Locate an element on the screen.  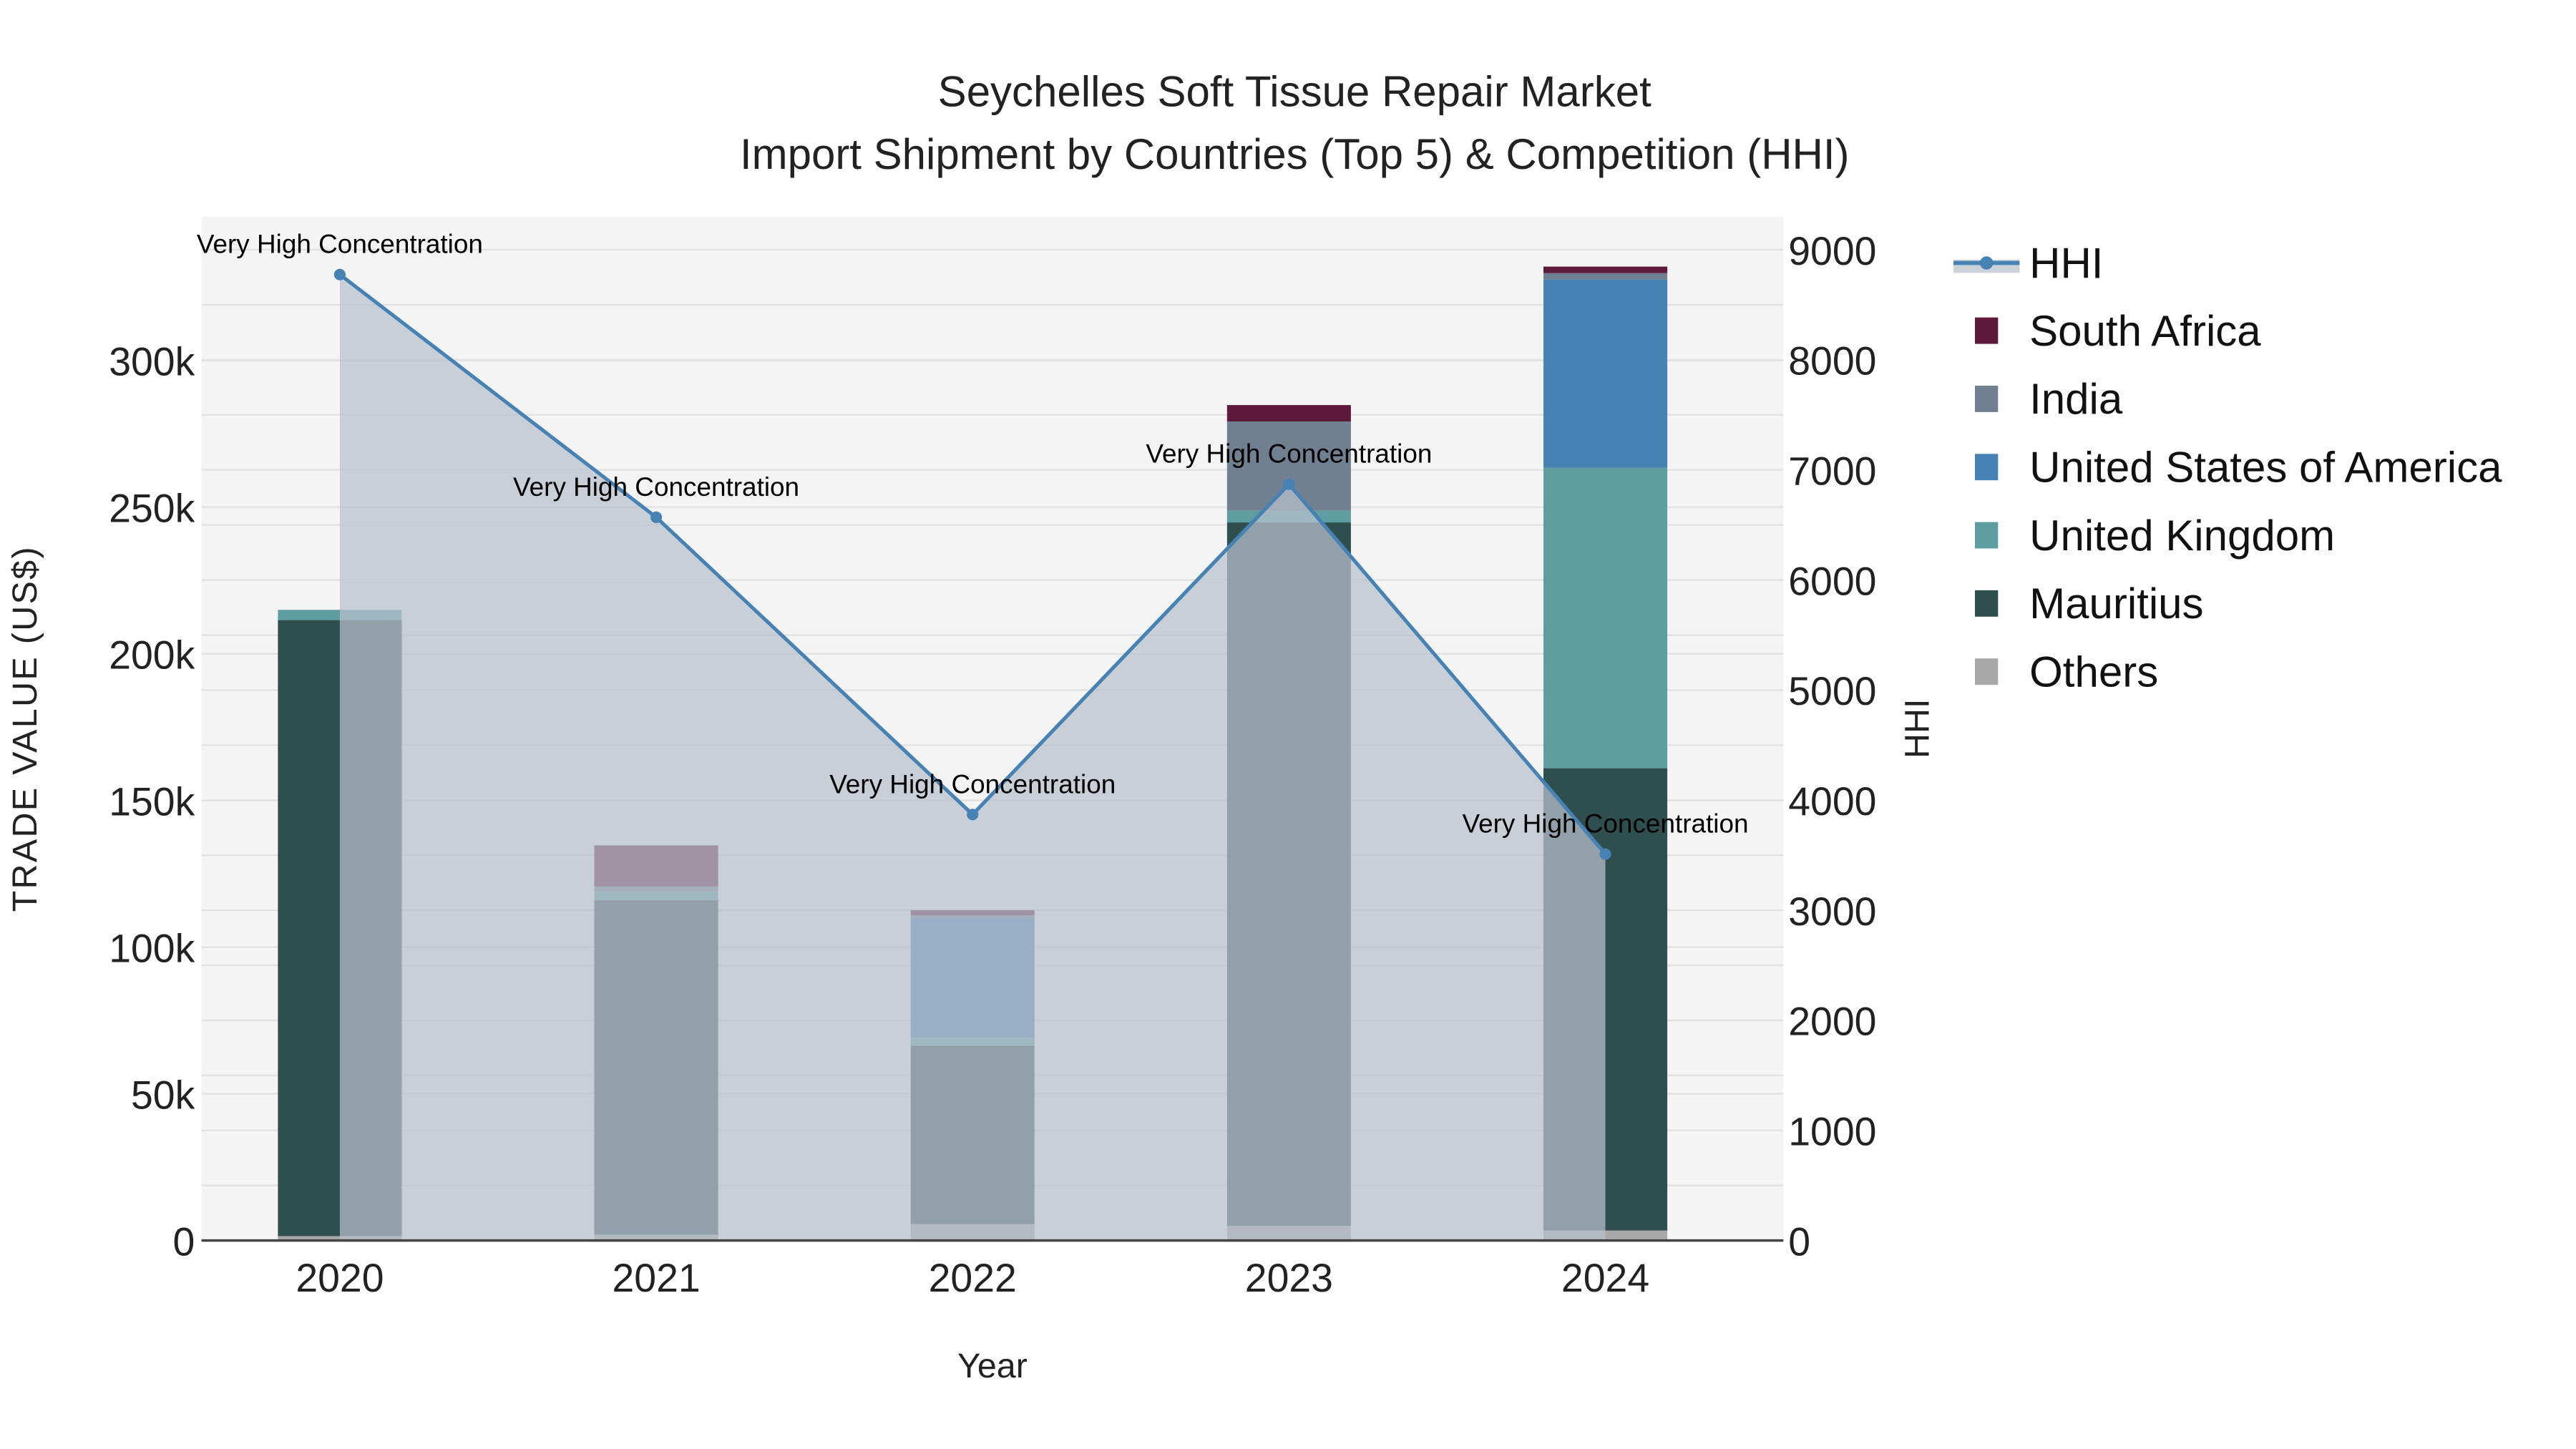
y-tick-label: 100k is located at coordinates (152, 948).